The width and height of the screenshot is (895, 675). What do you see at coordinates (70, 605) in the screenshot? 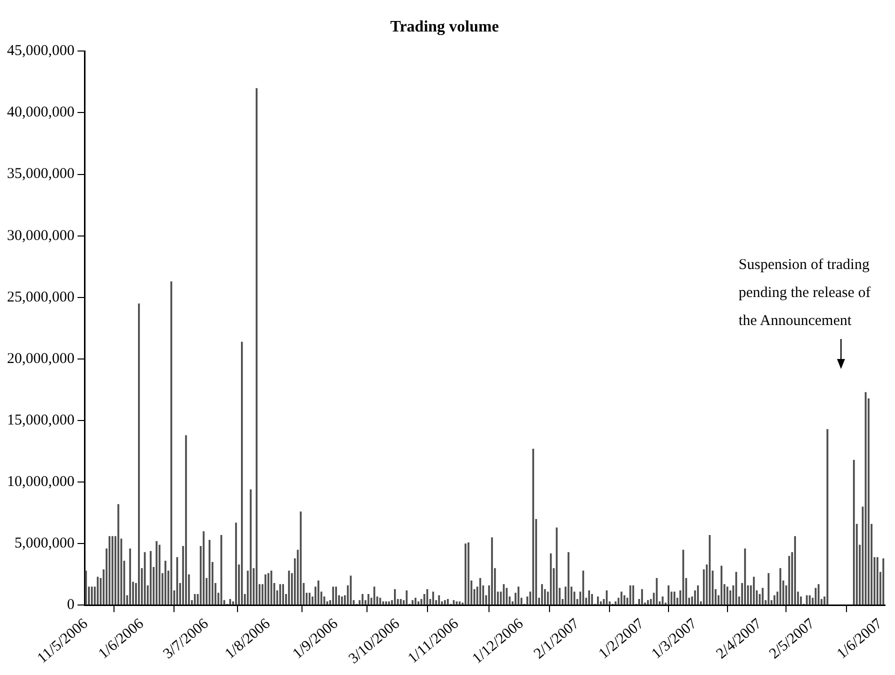
I see `y-tick-label: 0` at bounding box center [70, 605].